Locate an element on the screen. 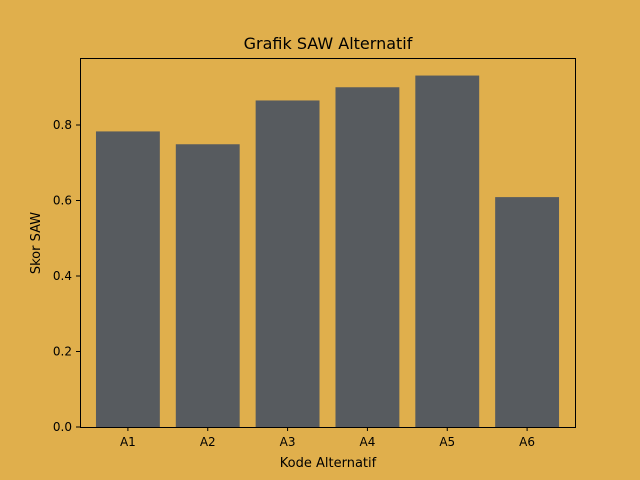  x-tick-label: A4 is located at coordinates (367, 442).